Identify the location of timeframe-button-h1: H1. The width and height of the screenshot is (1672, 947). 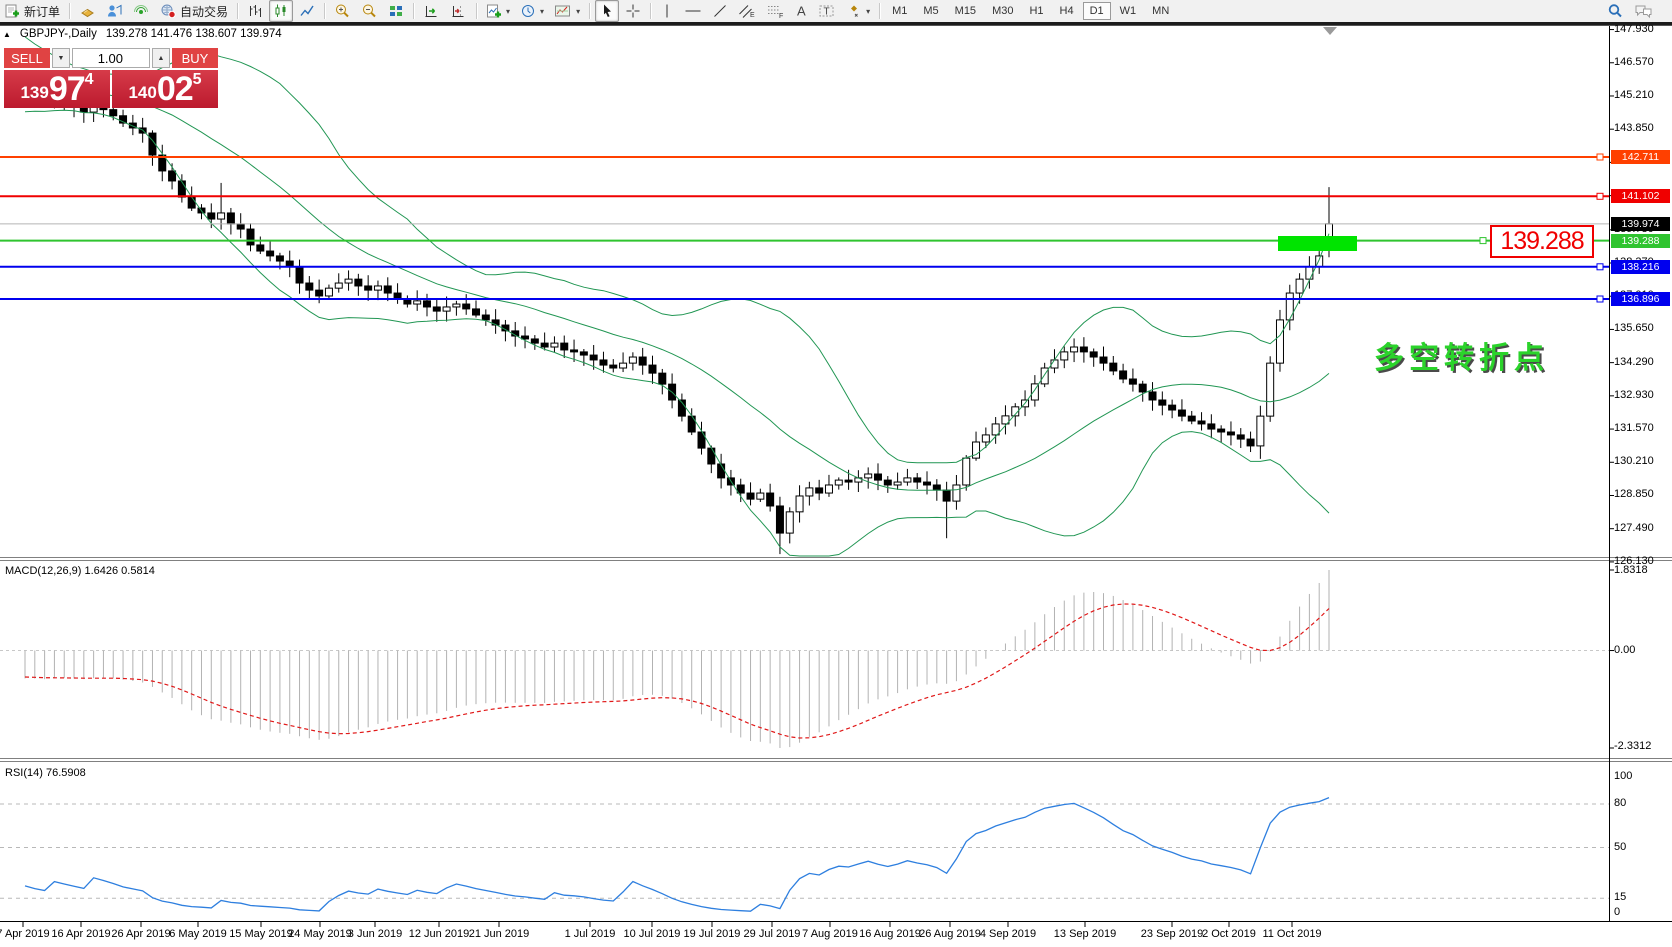
(1036, 11).